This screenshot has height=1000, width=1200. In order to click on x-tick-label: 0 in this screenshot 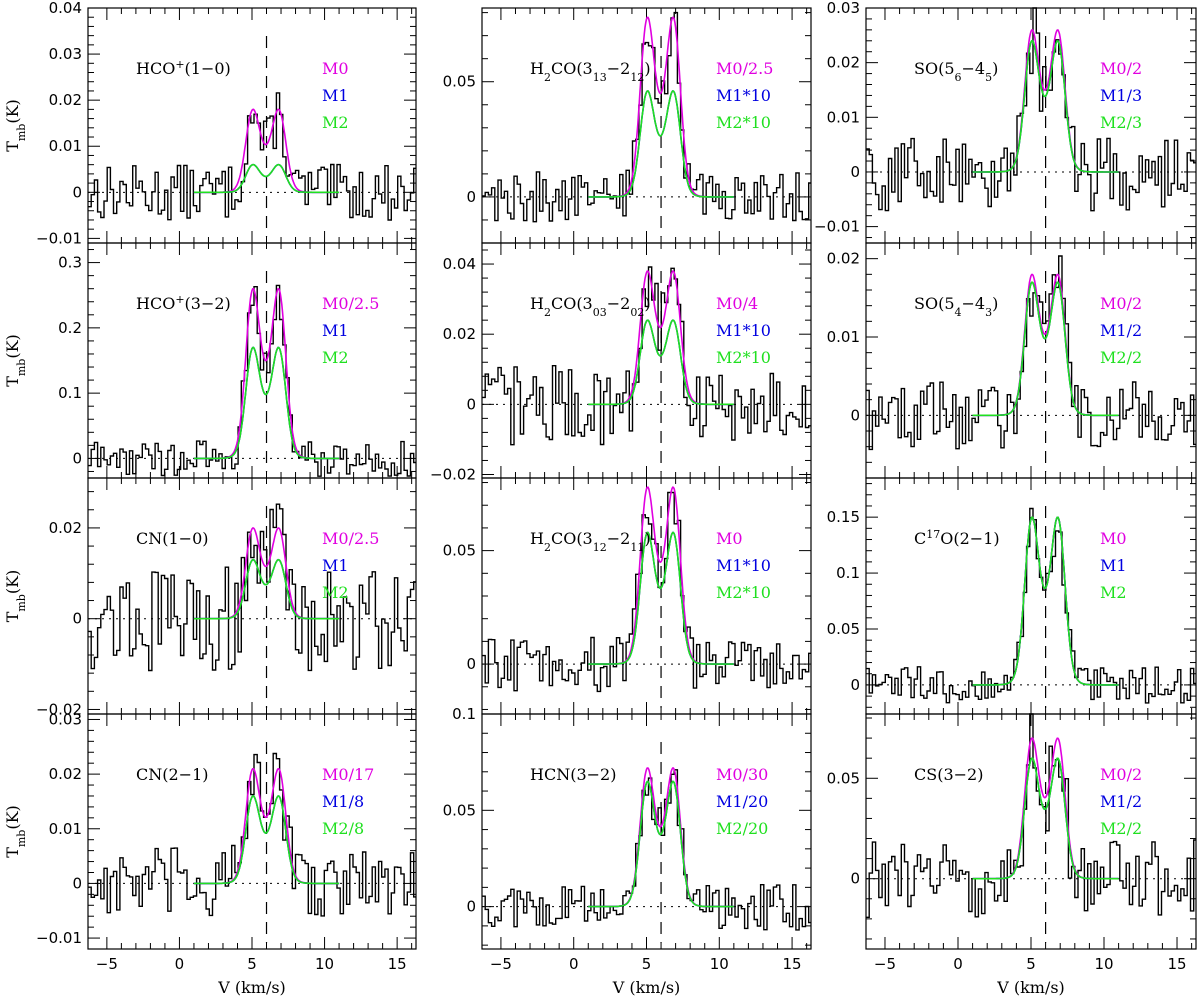, I will do `click(180, 964)`.